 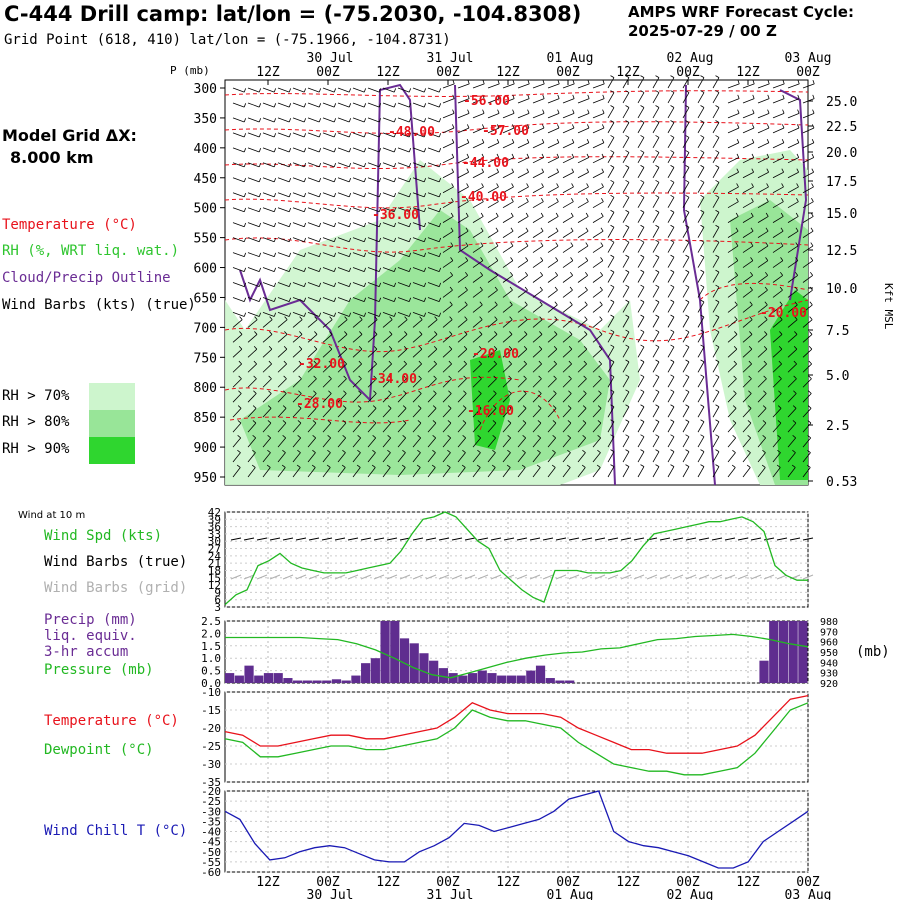 I want to click on rh-80-label: RH > 80%, so click(x=36, y=422).